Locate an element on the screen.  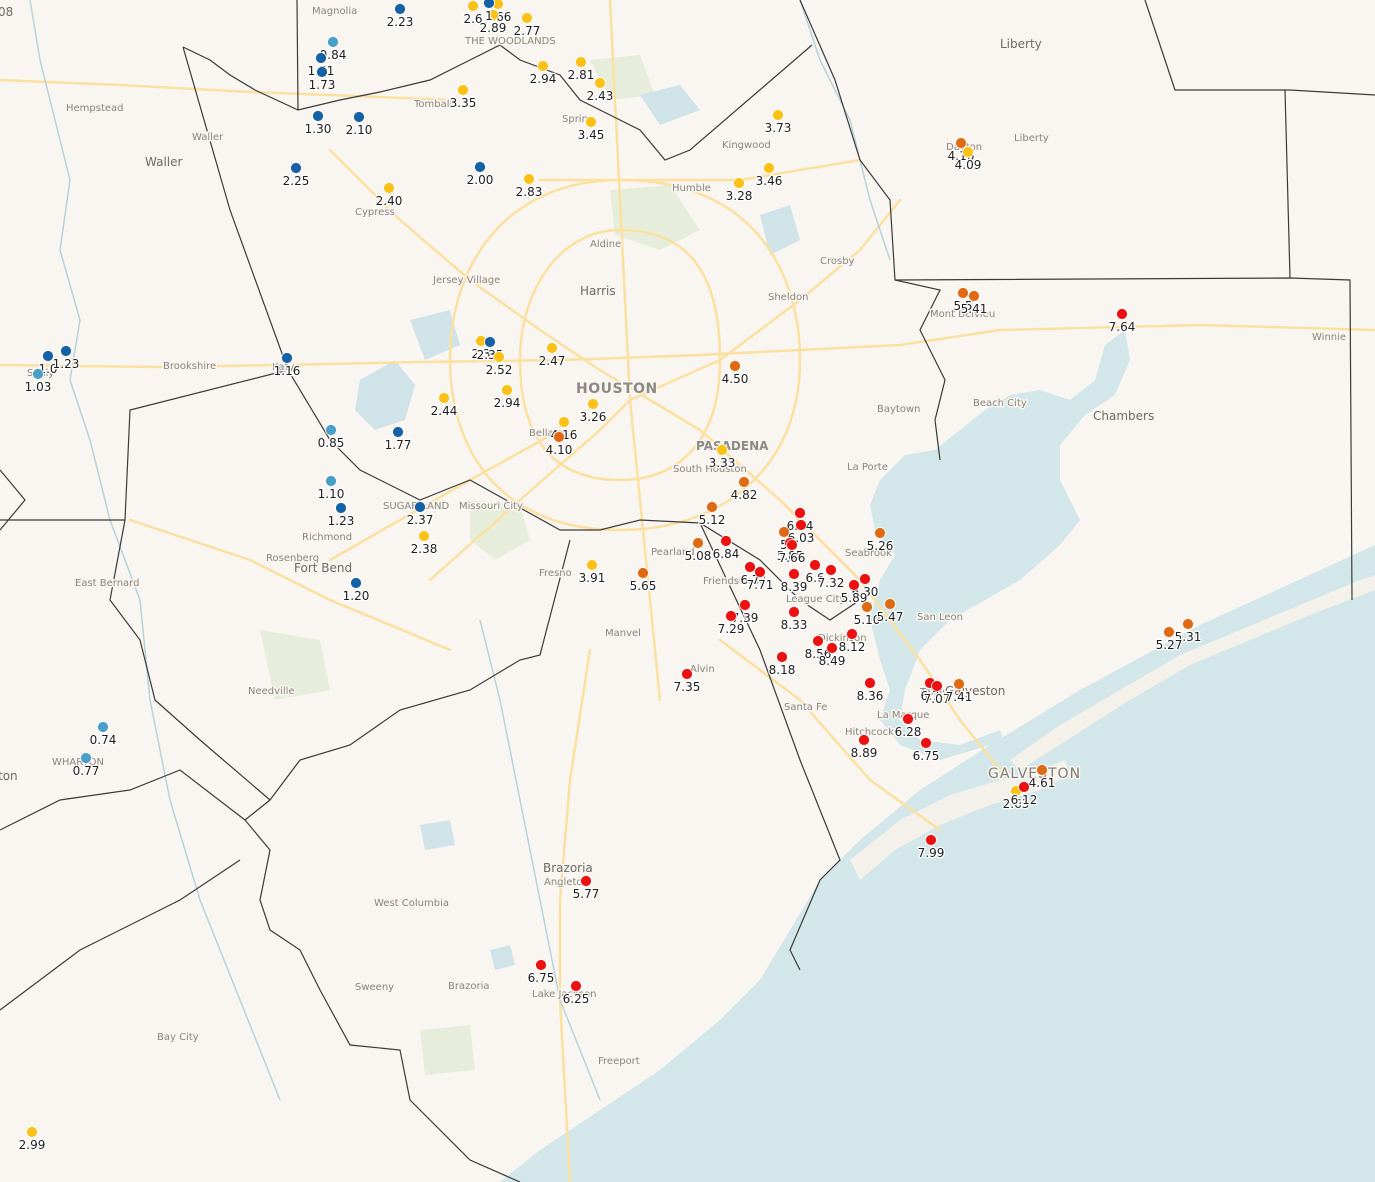
data-point-value-label: 2.6 is located at coordinates (472, 19).